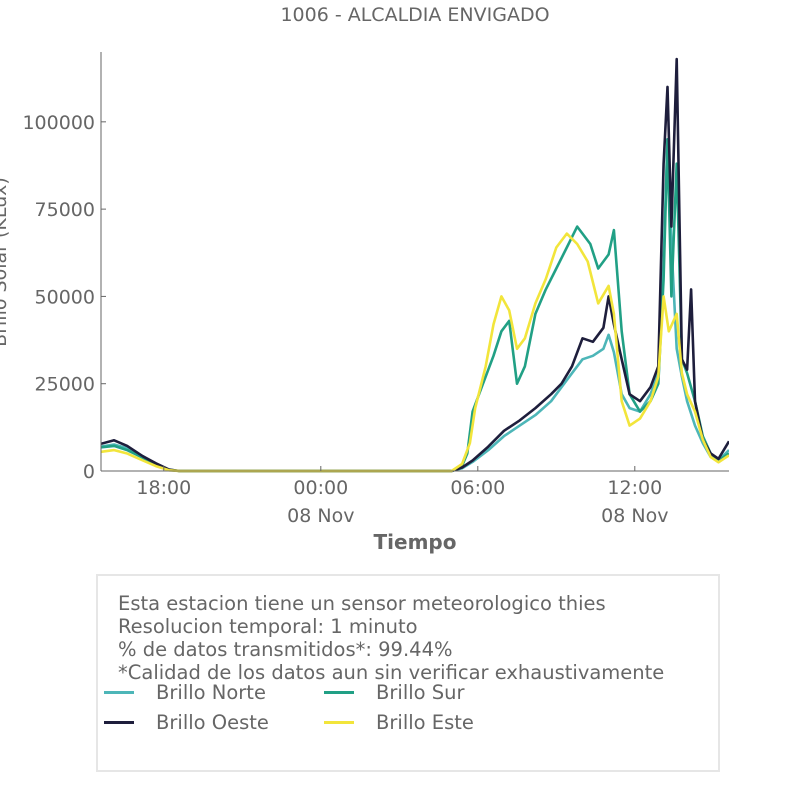 The height and width of the screenshot is (806, 806). Describe the element at coordinates (285, 649) in the screenshot. I see `info-line-transmitted: % de datos transmitidos*: 99.44%` at that location.